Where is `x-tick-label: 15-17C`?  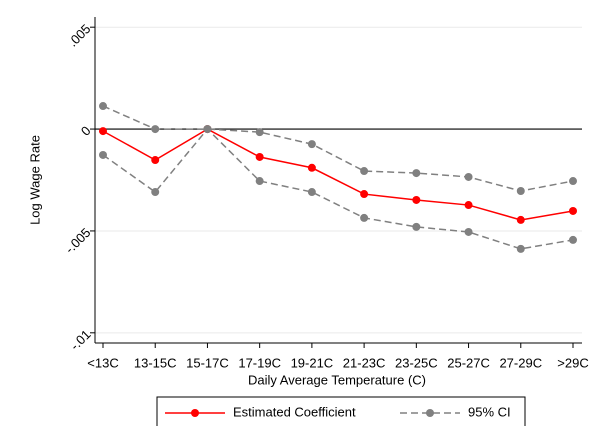
x-tick-label: 15-17C is located at coordinates (207, 362).